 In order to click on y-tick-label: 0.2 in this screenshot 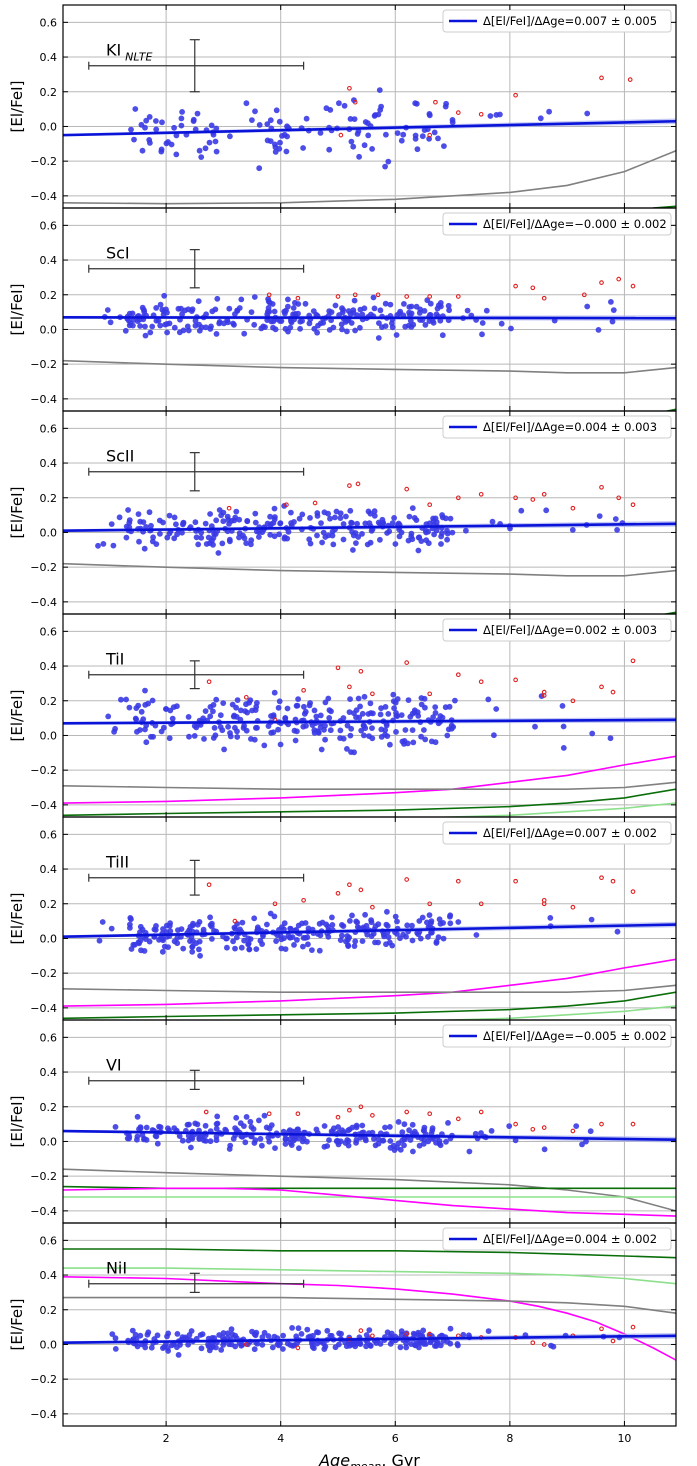, I will do `click(49, 1310)`.